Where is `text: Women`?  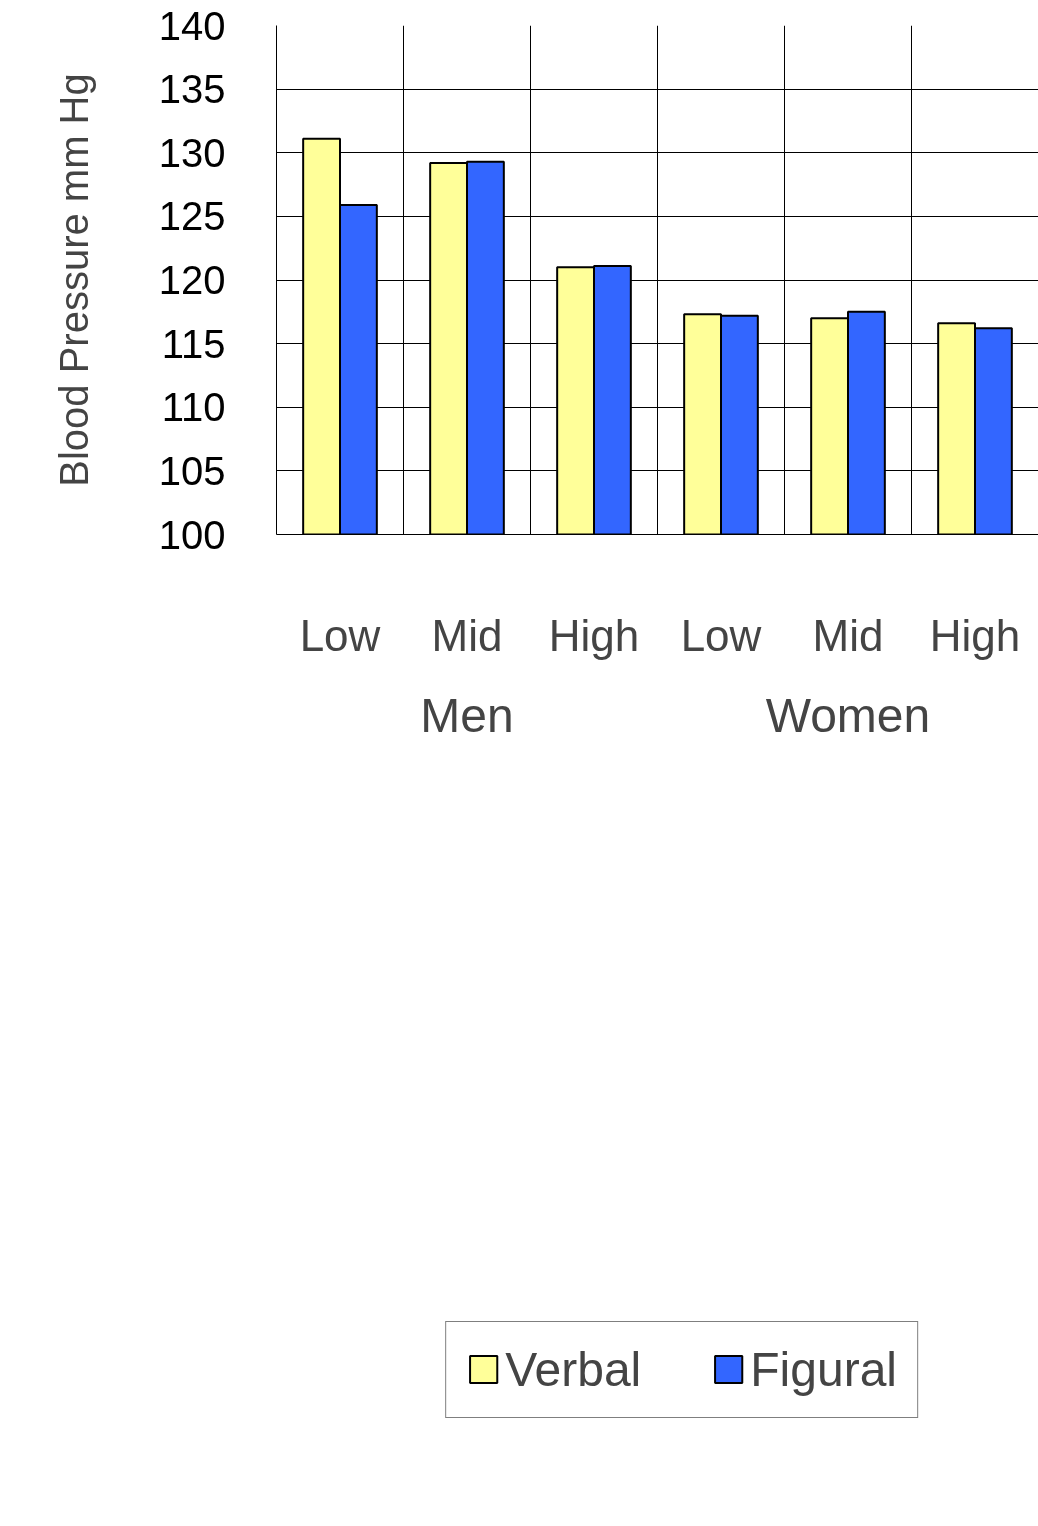
text: Women is located at coordinates (848, 715).